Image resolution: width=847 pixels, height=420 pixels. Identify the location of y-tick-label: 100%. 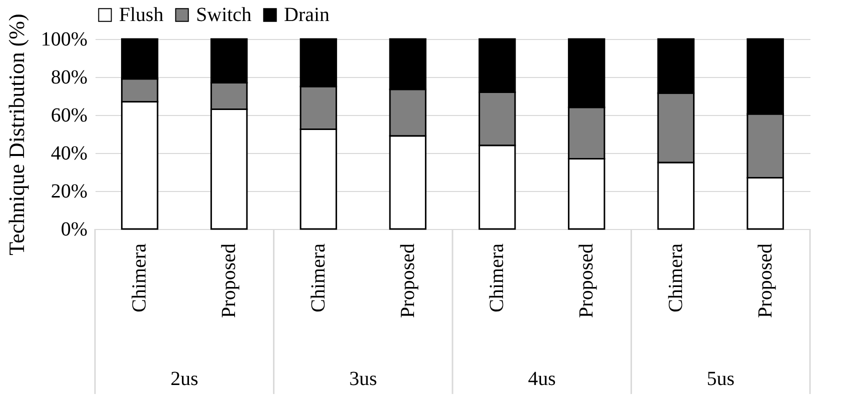
(64, 39).